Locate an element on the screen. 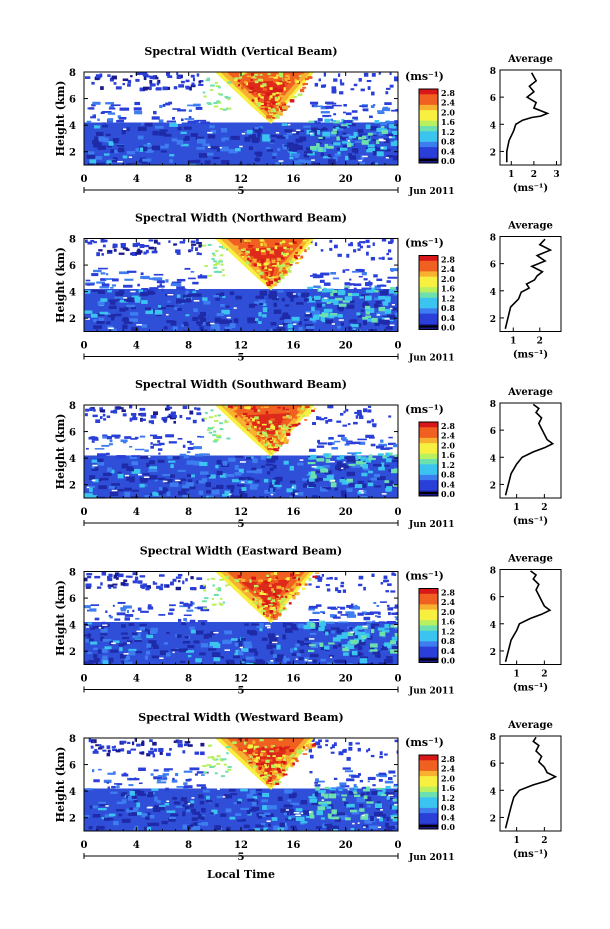 This screenshot has height=929, width=610. colorbar-unit: (ms⁻¹) is located at coordinates (424, 409).